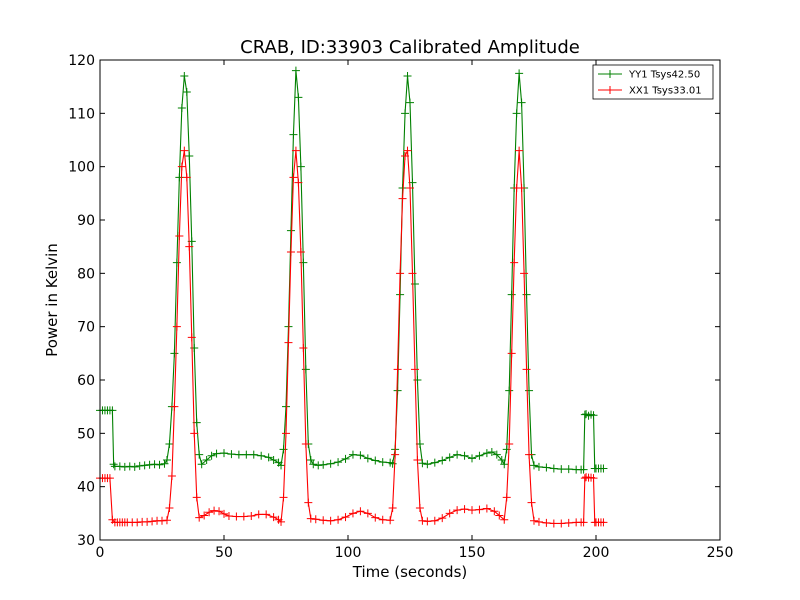 This screenshot has width=800, height=600. What do you see at coordinates (224, 553) in the screenshot?
I see `x-tick-label: 50` at bounding box center [224, 553].